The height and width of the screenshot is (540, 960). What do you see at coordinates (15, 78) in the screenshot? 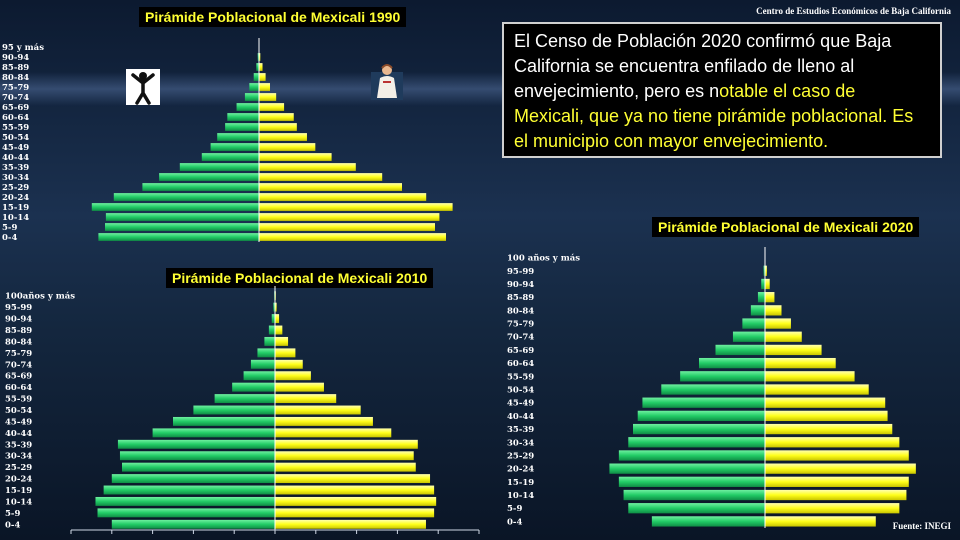
I see `age-group-label: 80-84` at bounding box center [15, 78].